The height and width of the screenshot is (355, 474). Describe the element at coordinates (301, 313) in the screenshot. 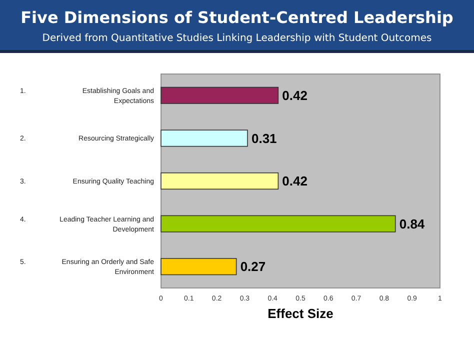

I see `x-axis-title: Effect Size` at that location.